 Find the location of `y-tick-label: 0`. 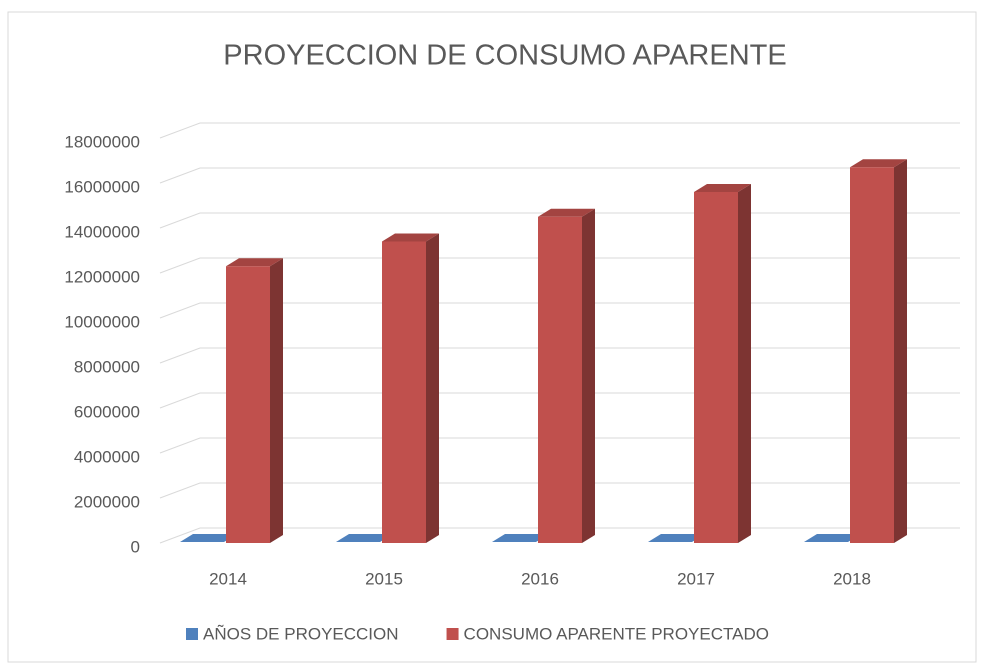

y-tick-label: 0 is located at coordinates (135, 546).